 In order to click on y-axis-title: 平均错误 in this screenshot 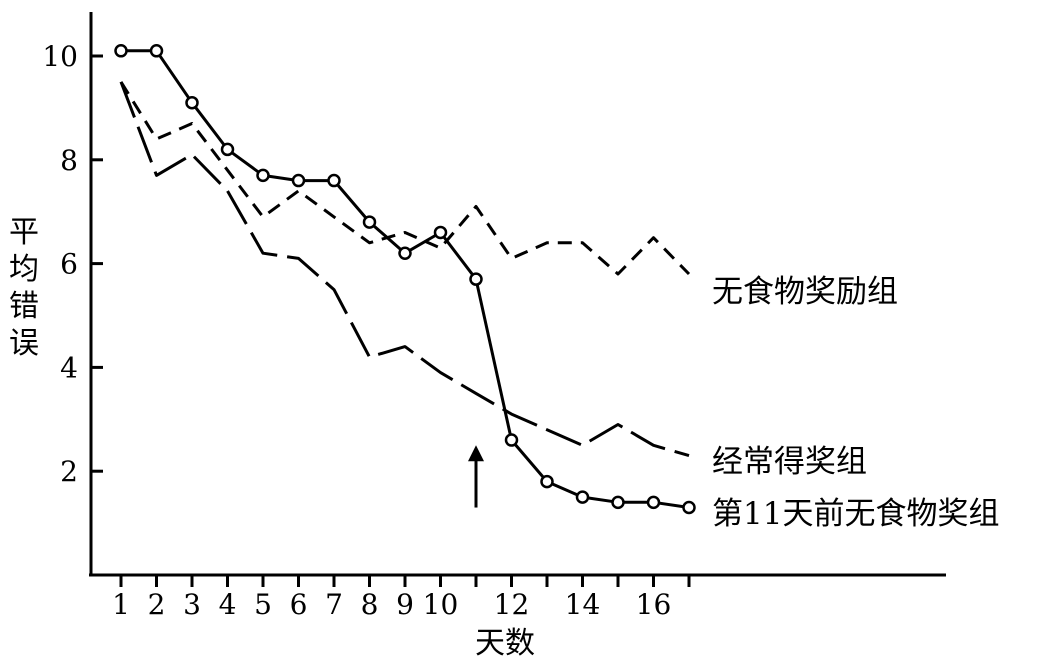, I will do `click(24, 288)`.